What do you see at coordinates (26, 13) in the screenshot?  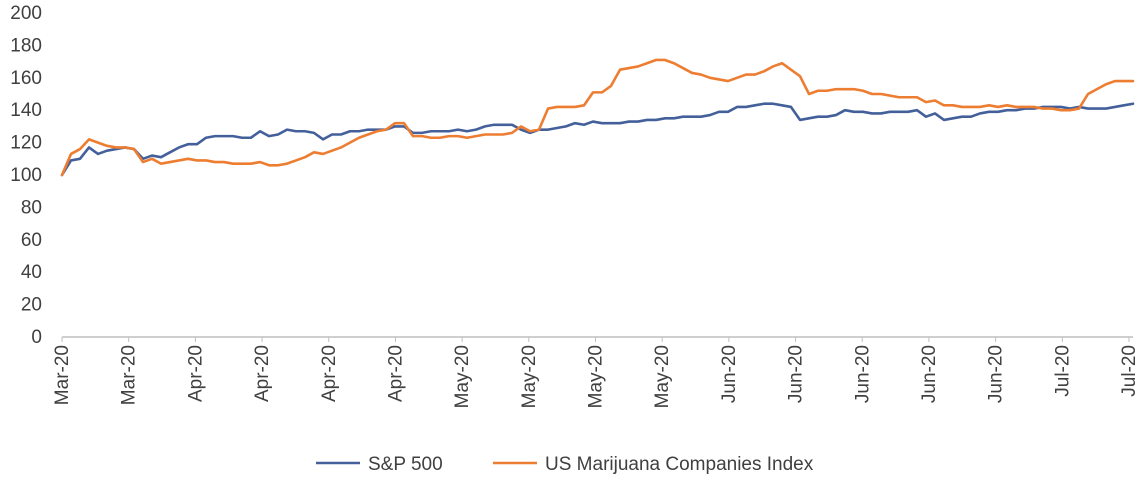 I see `y-tick-label: 200` at bounding box center [26, 13].